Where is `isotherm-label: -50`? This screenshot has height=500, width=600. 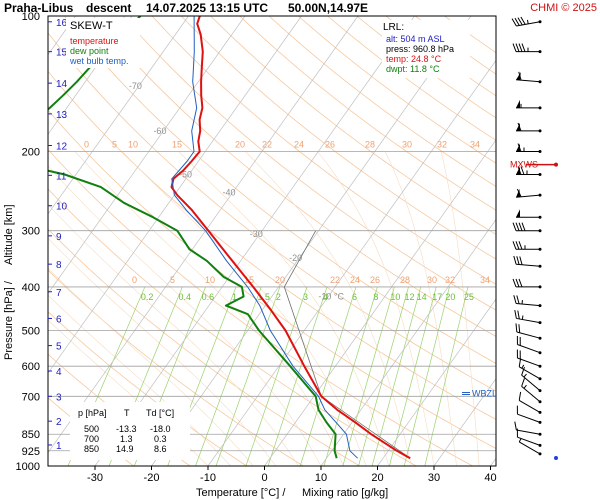
isotherm-label: -50 is located at coordinates (185, 174).